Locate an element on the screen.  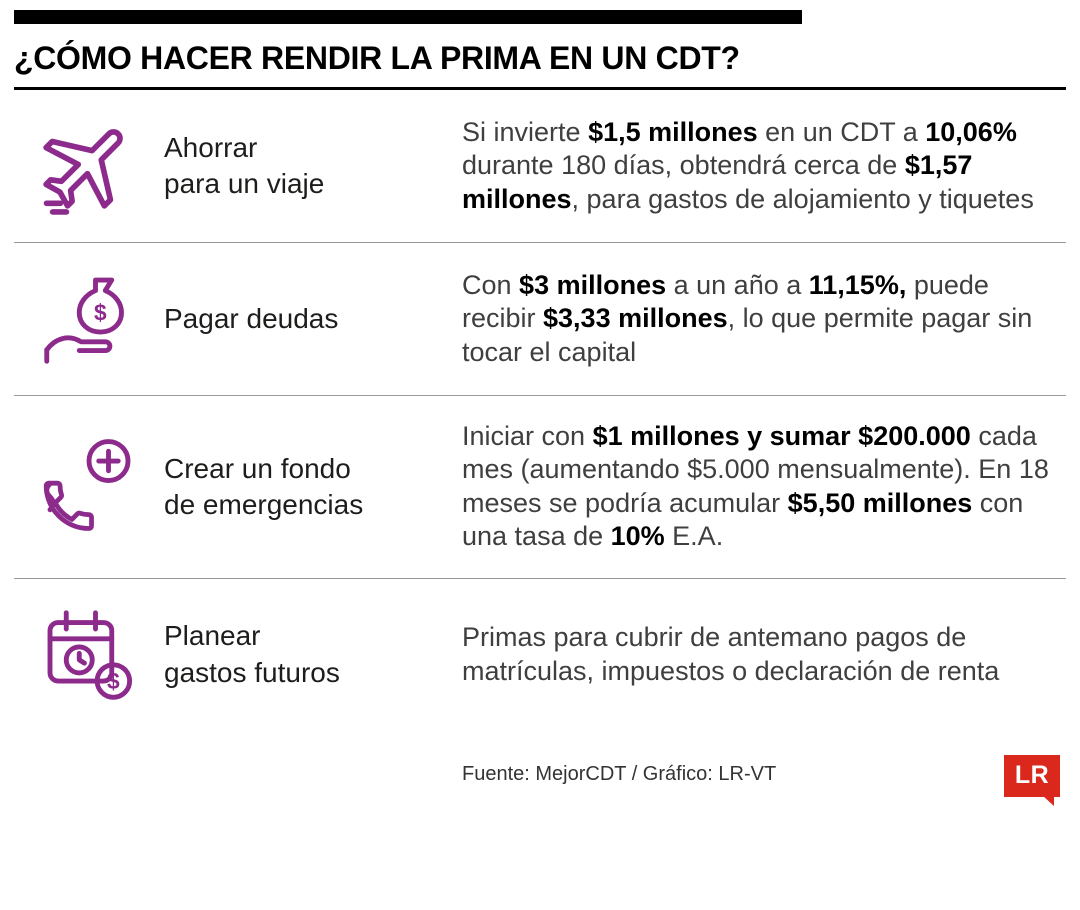
hand-money-bag-icon: $ is located at coordinates (84, 320).